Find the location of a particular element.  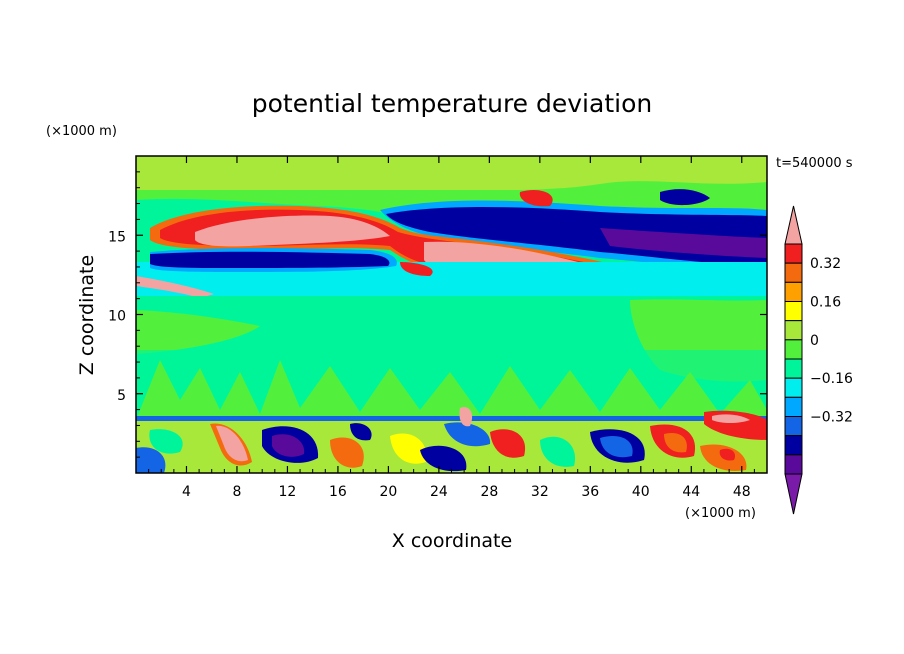

x-tick-label: 44 is located at coordinates (691, 492).